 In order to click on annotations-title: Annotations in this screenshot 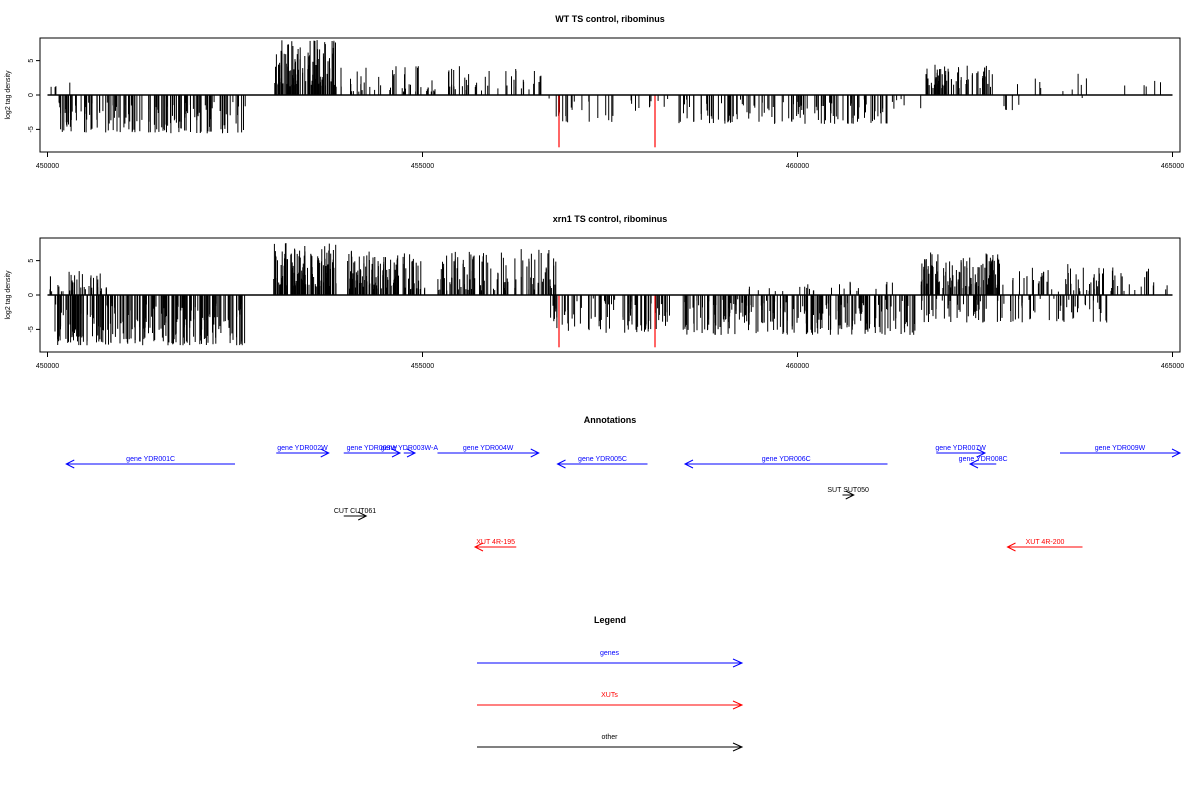, I will do `click(610, 420)`.